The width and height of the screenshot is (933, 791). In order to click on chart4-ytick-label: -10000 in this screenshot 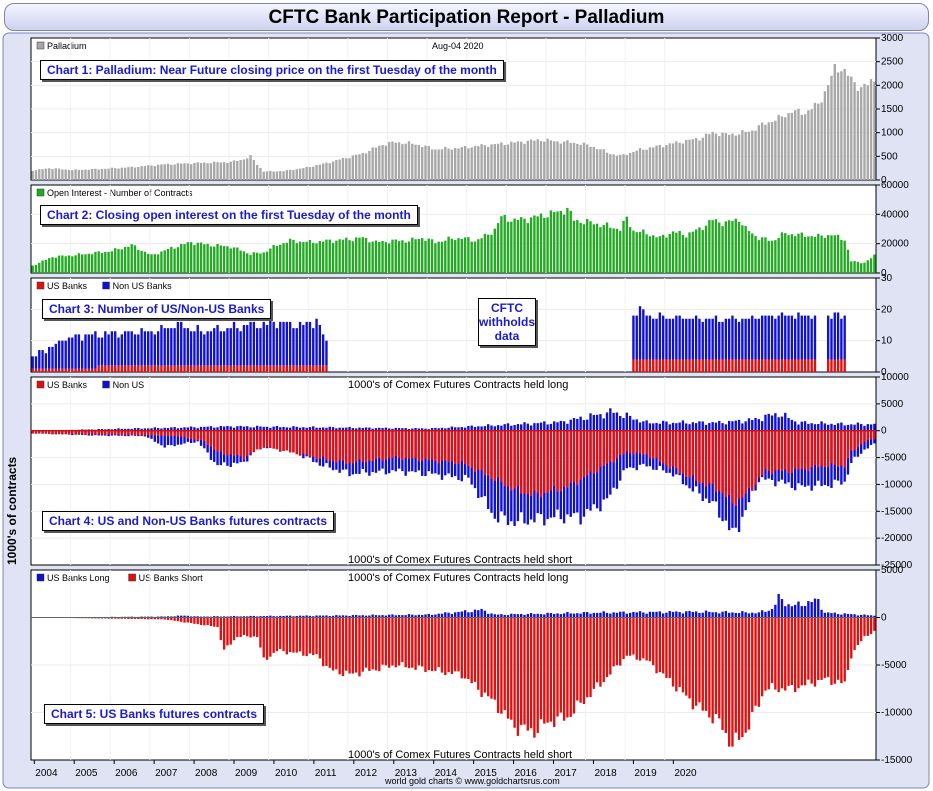, I will do `click(897, 484)`.